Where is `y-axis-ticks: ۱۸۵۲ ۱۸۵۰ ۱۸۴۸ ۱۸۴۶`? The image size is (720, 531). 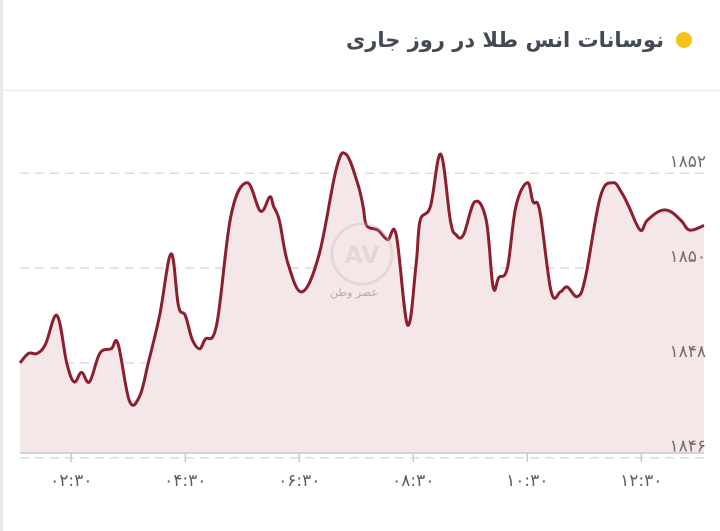 y-axis-ticks: ۱۸۵۲ ۱۸۵۰ ۱۸۴۸ ۱۸۴۶ is located at coordinates (687, 304).